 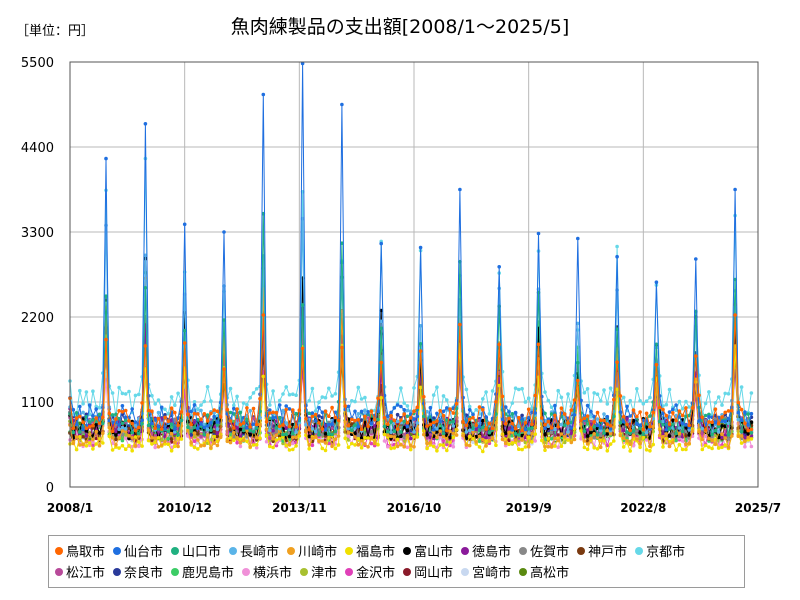 What do you see at coordinates (196, 550) in the screenshot?
I see `legend-item: 山口市` at bounding box center [196, 550].